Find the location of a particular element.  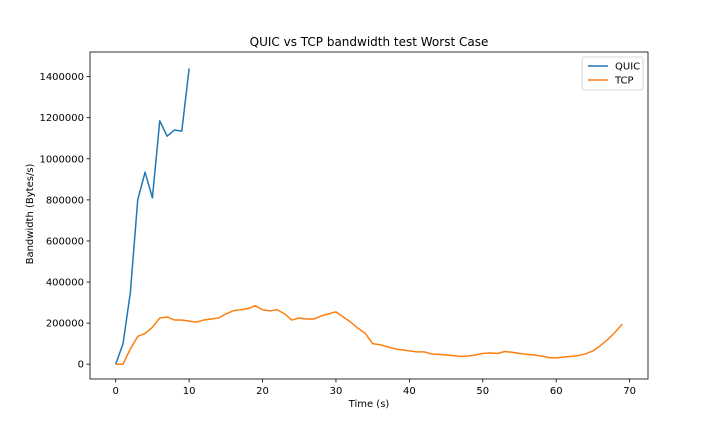

series-line-quic is located at coordinates (152, 216).